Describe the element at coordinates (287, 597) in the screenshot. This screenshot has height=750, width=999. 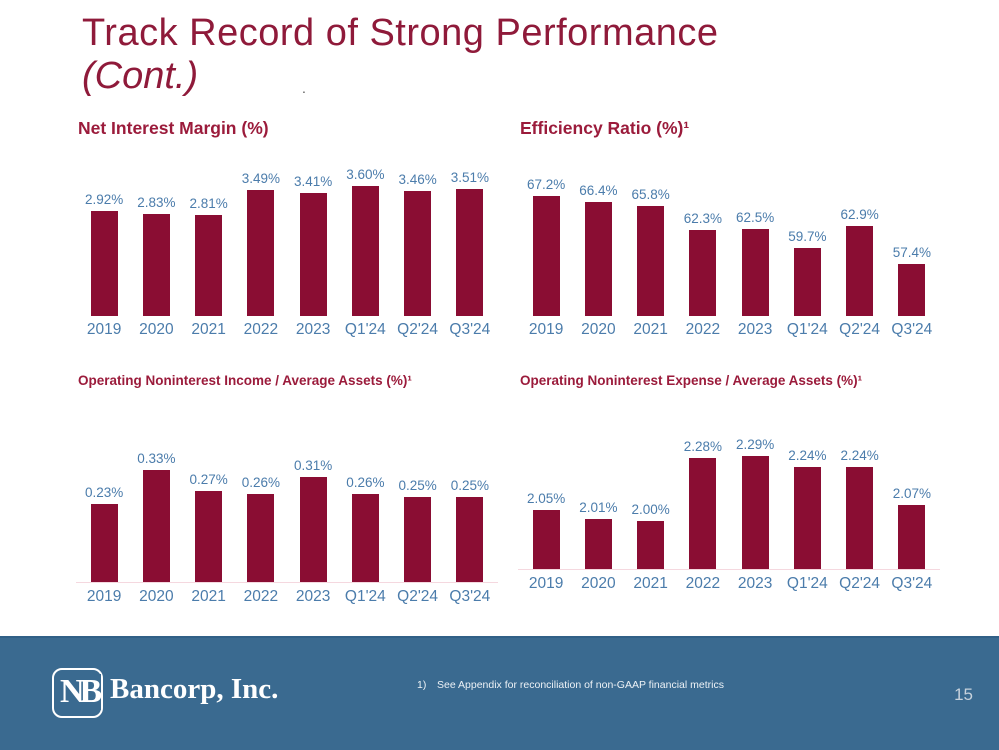
I see `x-axis: 2019 2020 2021 2022 2023 Q1'24 Q2'24 Q3'24` at that location.